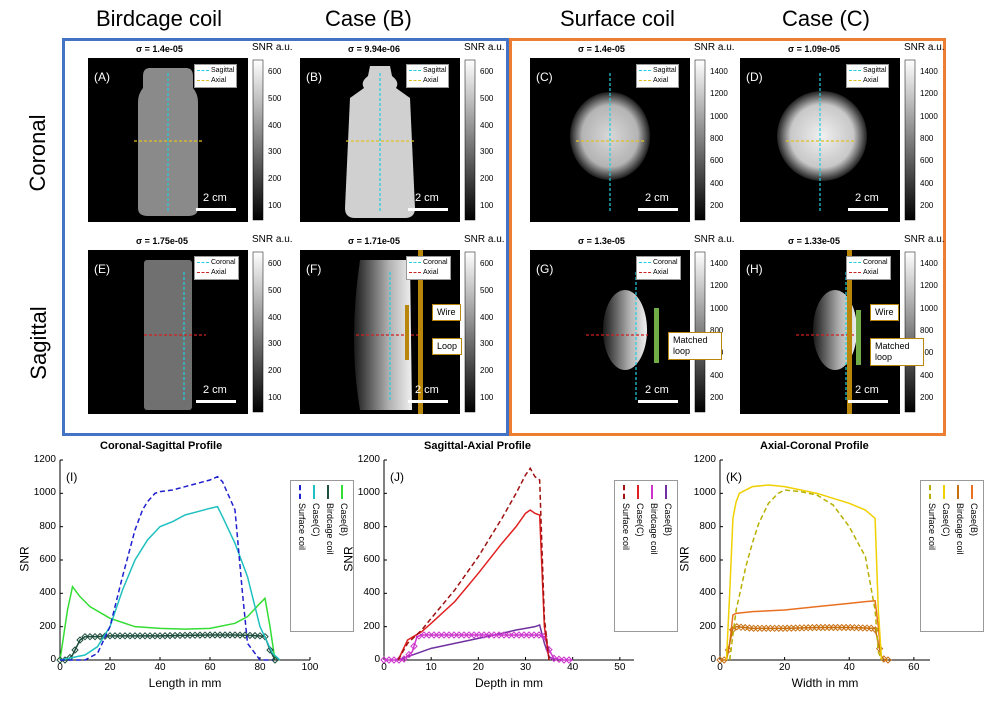  I want to click on y-tick-label: 600, so click(371, 559).